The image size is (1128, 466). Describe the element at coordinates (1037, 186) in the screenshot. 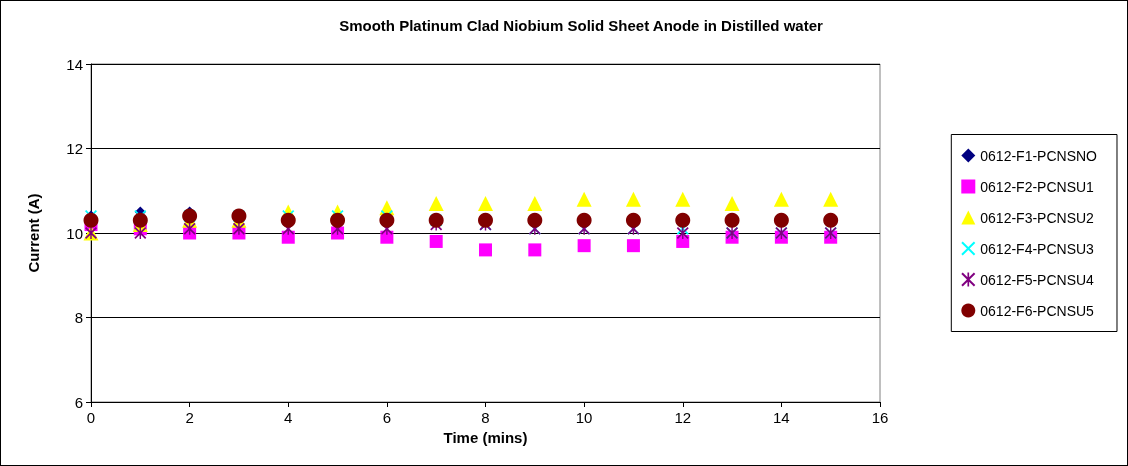

I see `legend-label: 0612-F2-PCNSU1` at that location.